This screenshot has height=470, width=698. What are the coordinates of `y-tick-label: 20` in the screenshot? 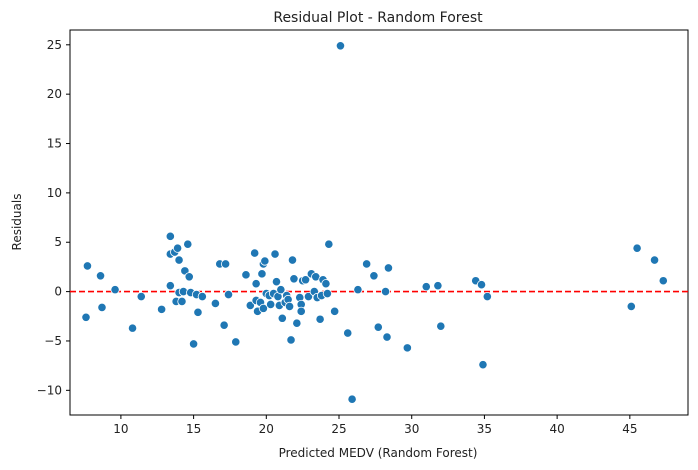 It's located at (54, 94).